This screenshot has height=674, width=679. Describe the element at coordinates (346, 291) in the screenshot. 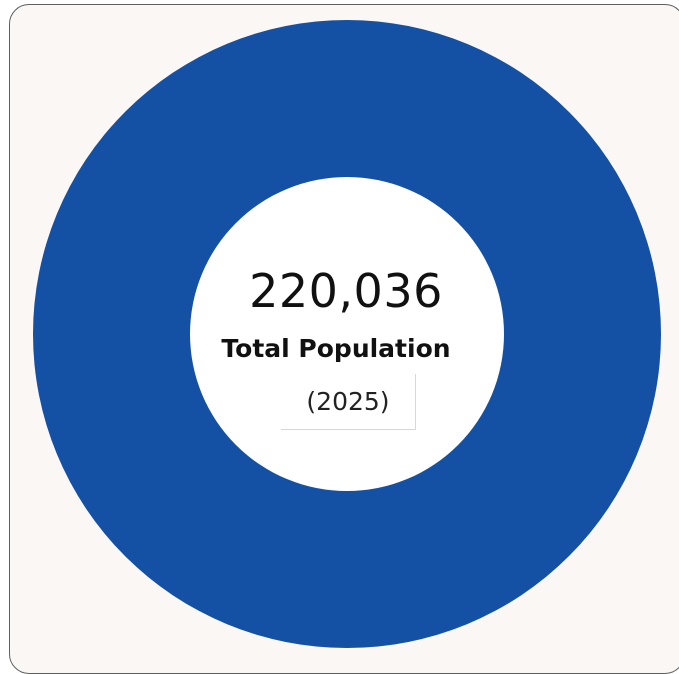

I see `total-population-value: 220,036` at that location.